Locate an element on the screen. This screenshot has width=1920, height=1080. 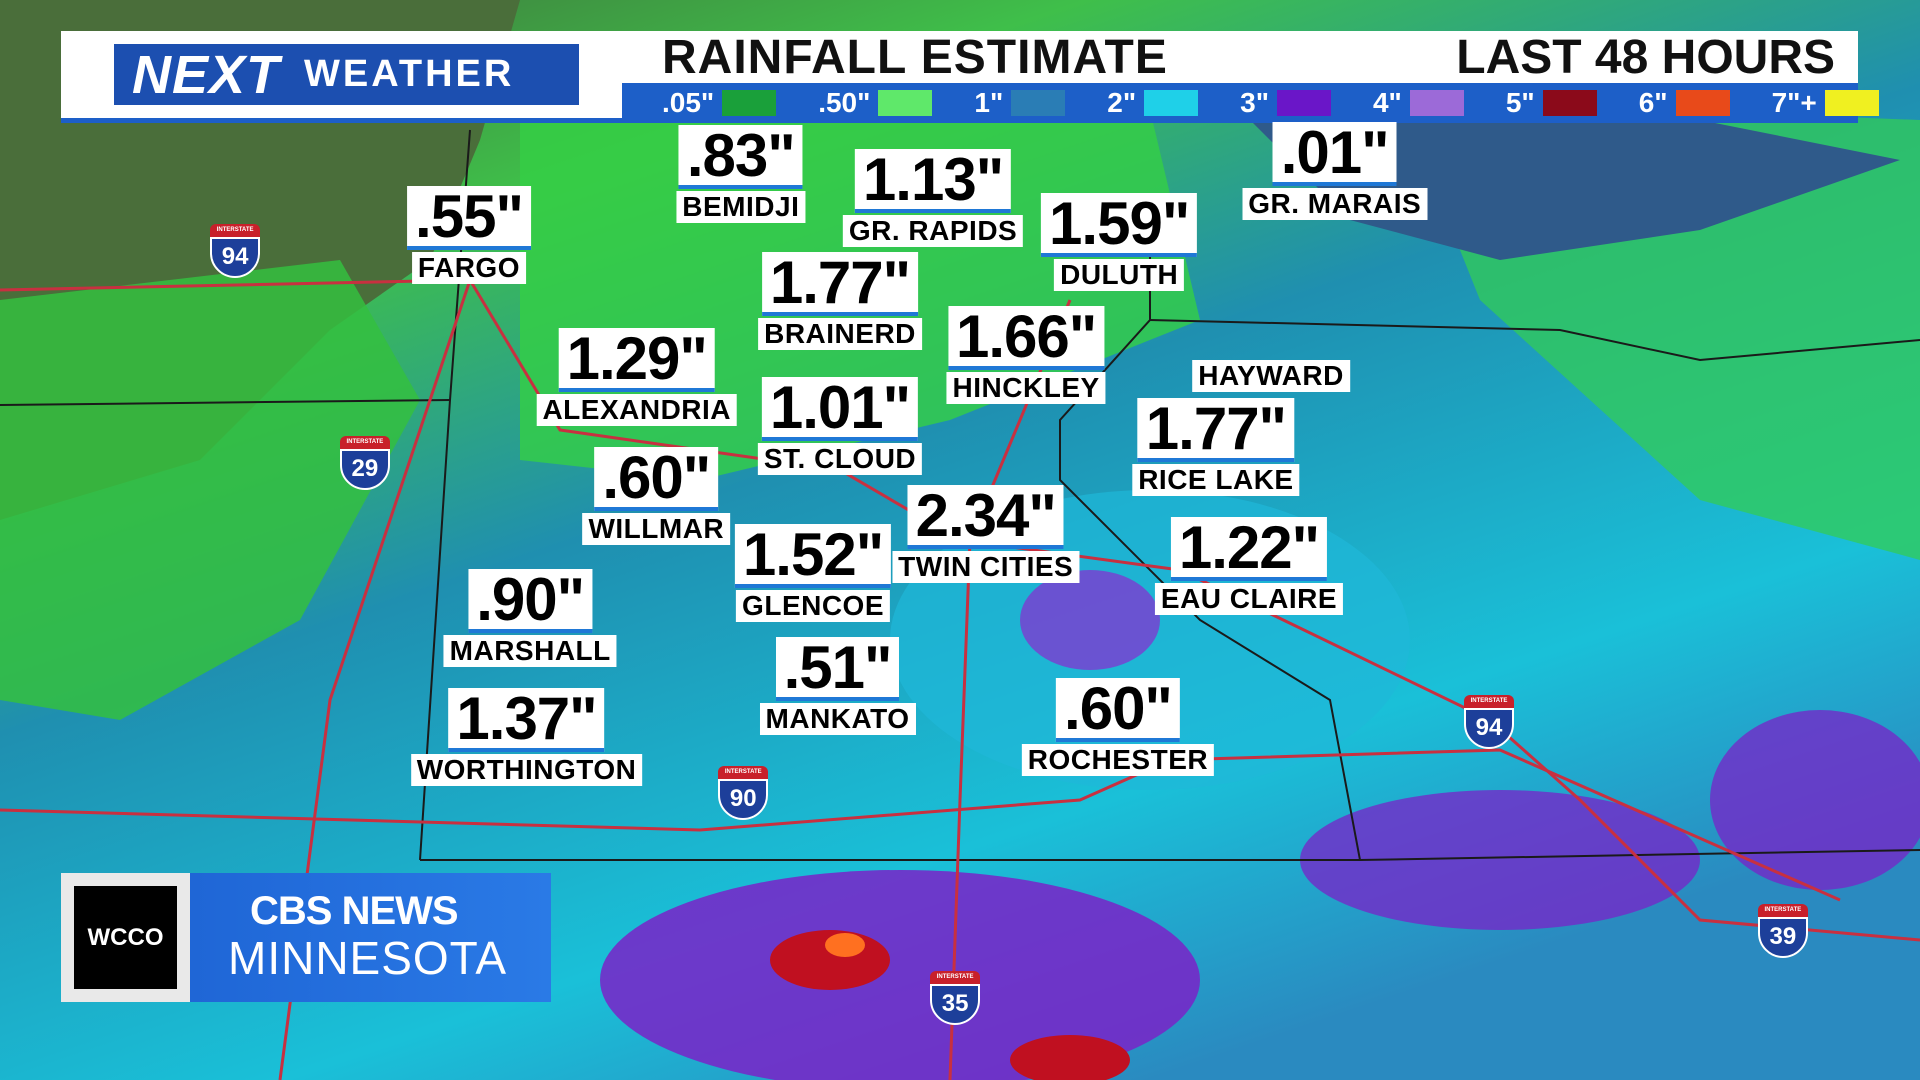
interstate-shield: INTERSTATE 90 is located at coordinates (743, 793).